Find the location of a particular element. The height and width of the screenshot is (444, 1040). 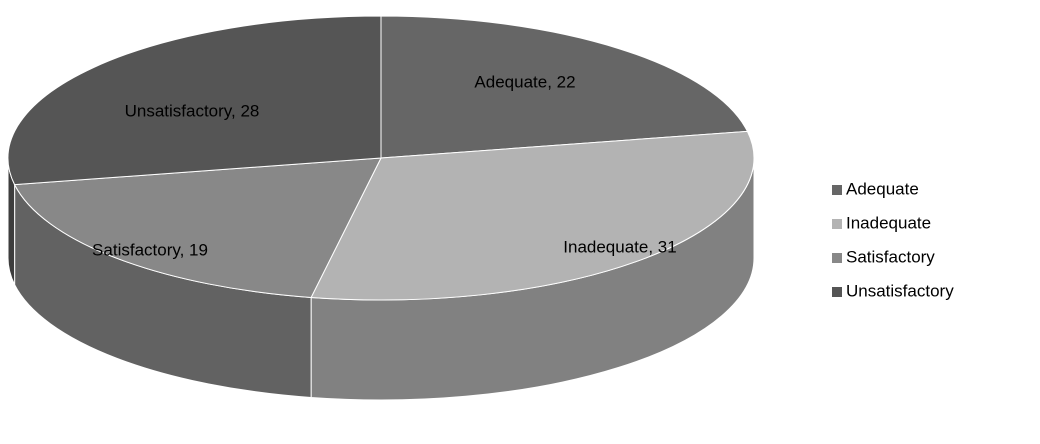

legend-label: Inadequate is located at coordinates (888, 222).